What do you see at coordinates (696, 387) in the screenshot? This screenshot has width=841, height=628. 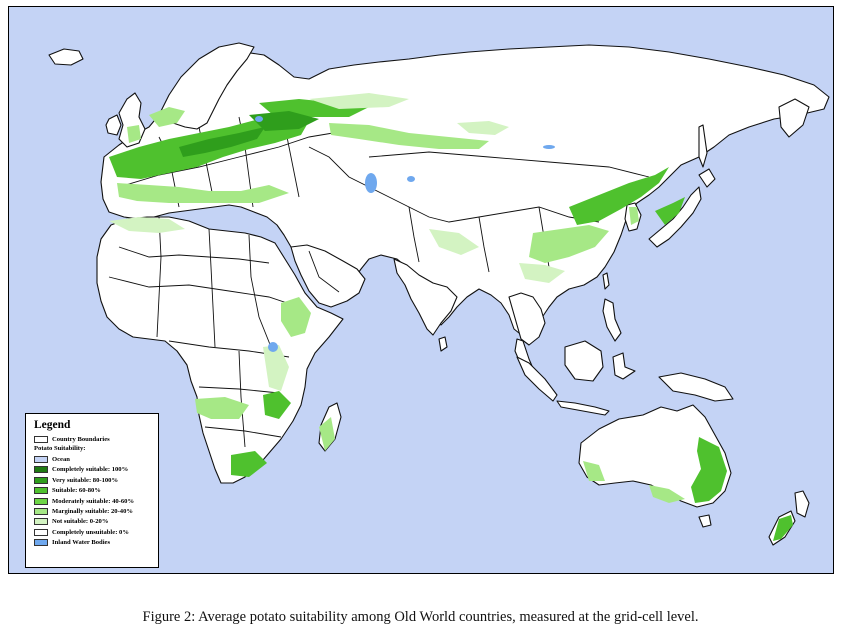 I see `new-guinea` at bounding box center [696, 387].